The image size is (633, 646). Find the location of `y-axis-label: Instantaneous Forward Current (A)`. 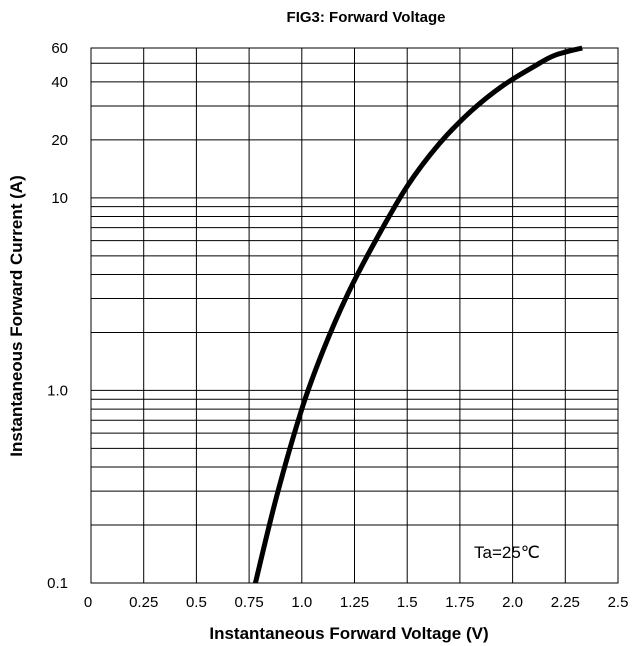

y-axis-label: Instantaneous Forward Current (A) is located at coordinates (16, 315).